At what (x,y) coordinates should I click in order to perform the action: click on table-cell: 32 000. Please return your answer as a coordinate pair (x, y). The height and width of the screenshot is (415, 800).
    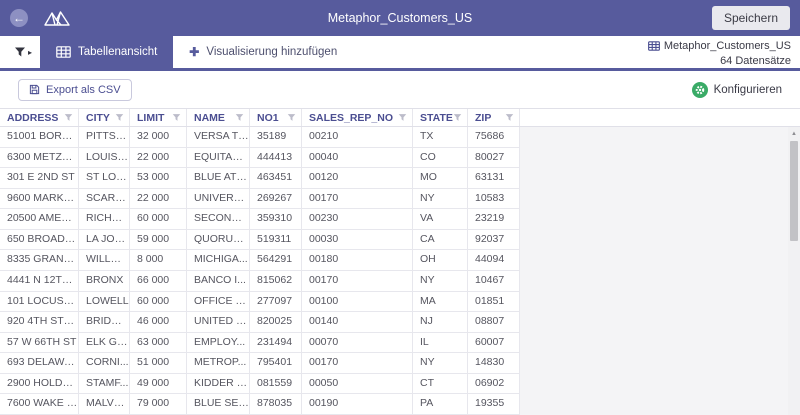
    Looking at the image, I should click on (158, 137).